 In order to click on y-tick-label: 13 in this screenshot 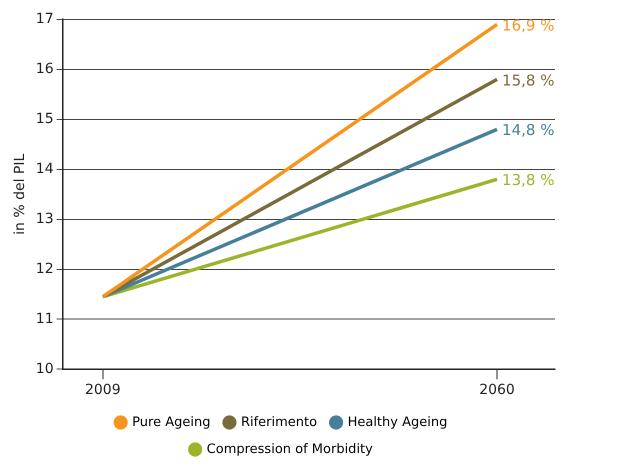, I will do `click(45, 218)`.